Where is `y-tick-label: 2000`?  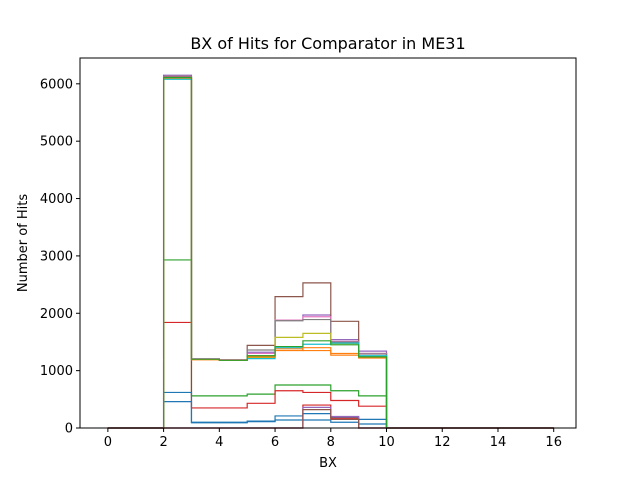 y-tick-label: 2000 is located at coordinates (56, 314).